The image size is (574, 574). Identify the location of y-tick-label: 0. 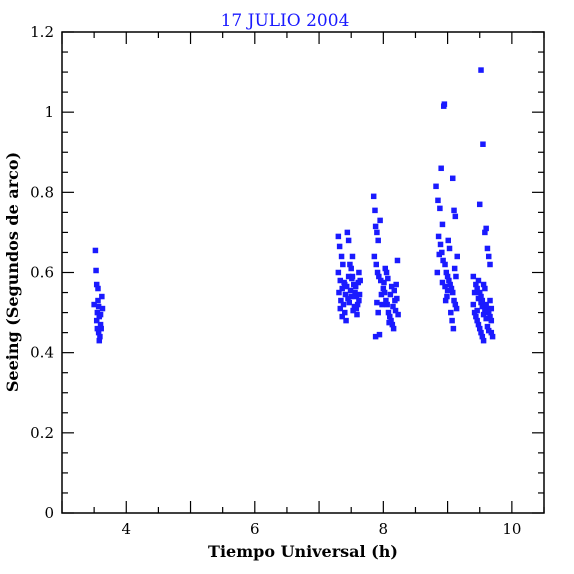
(49, 513).